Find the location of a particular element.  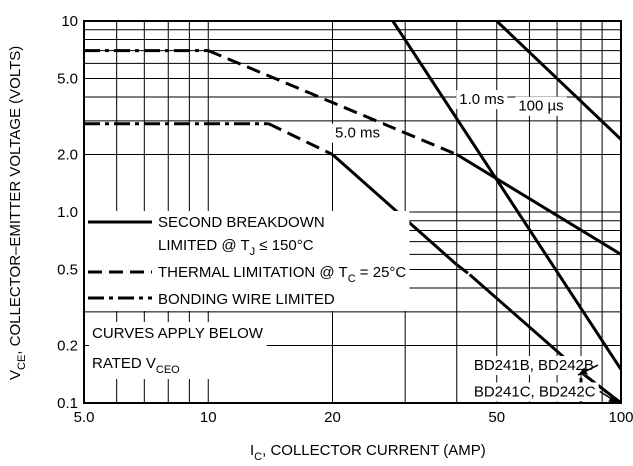

y-tick-labels: 0.1 0.2 0.5 1.0 2.0 5.0 10 is located at coordinates (67, 212).